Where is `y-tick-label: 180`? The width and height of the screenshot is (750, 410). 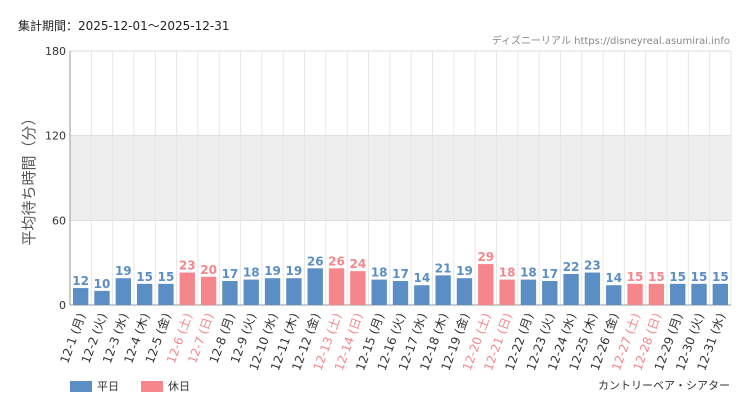
y-tick-label: 180 is located at coordinates (55, 51).